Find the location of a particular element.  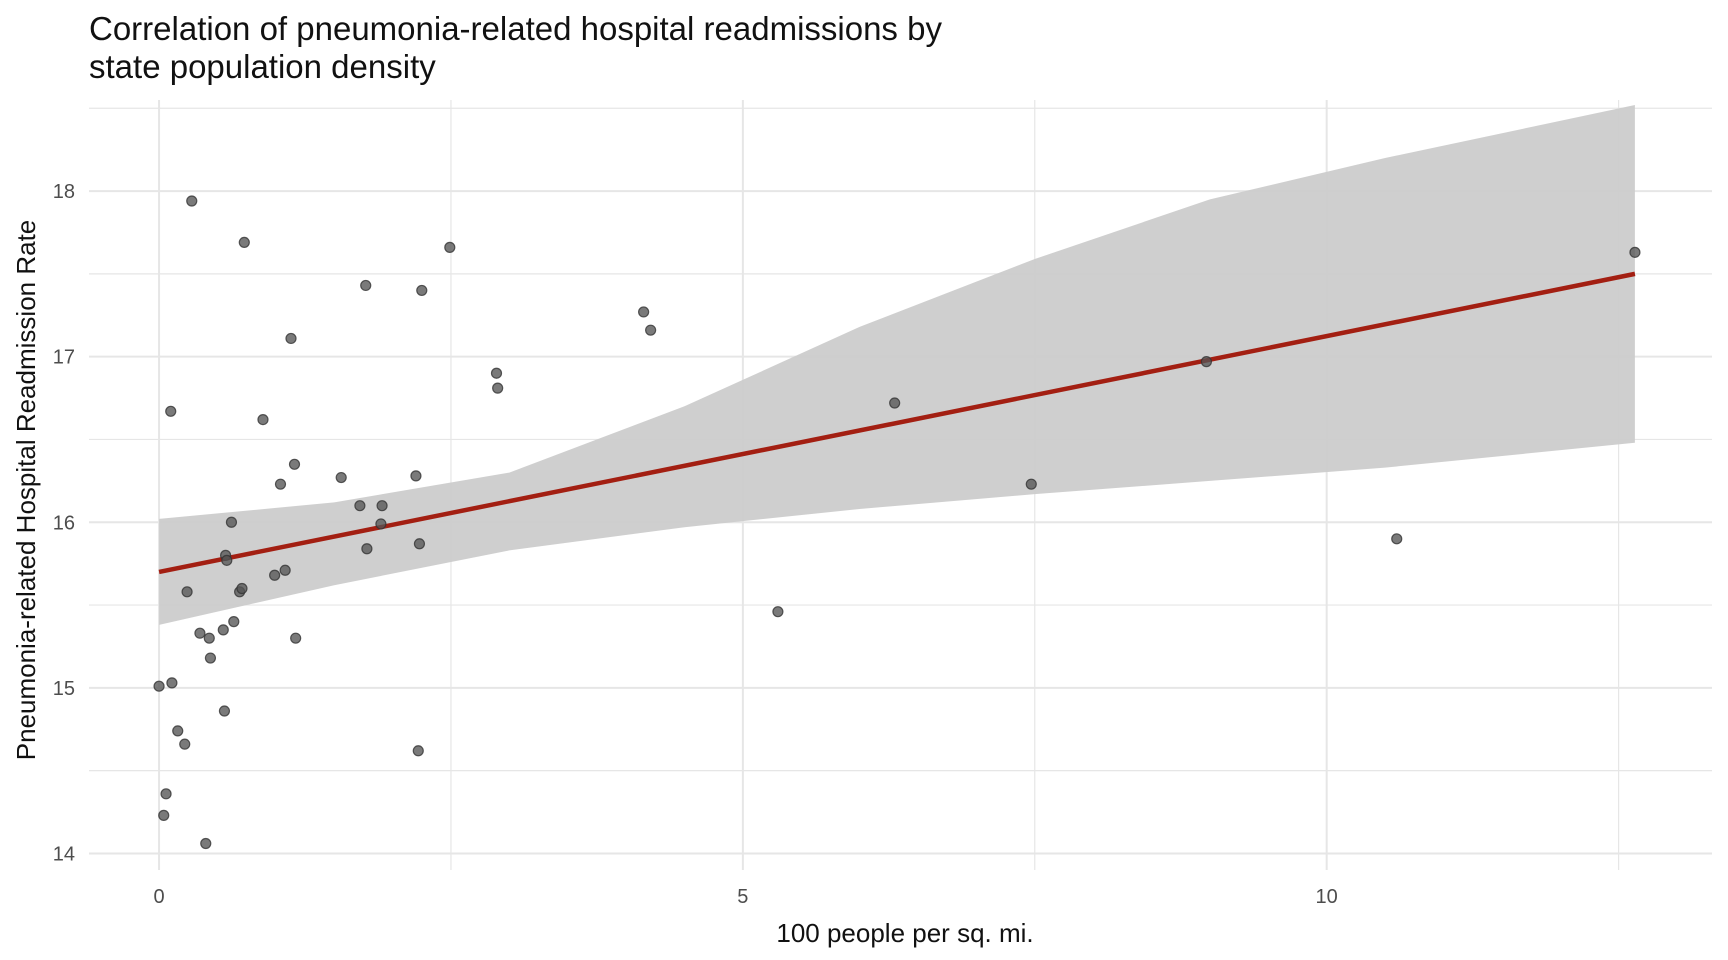

y-tick-label: 17 is located at coordinates (64, 358).